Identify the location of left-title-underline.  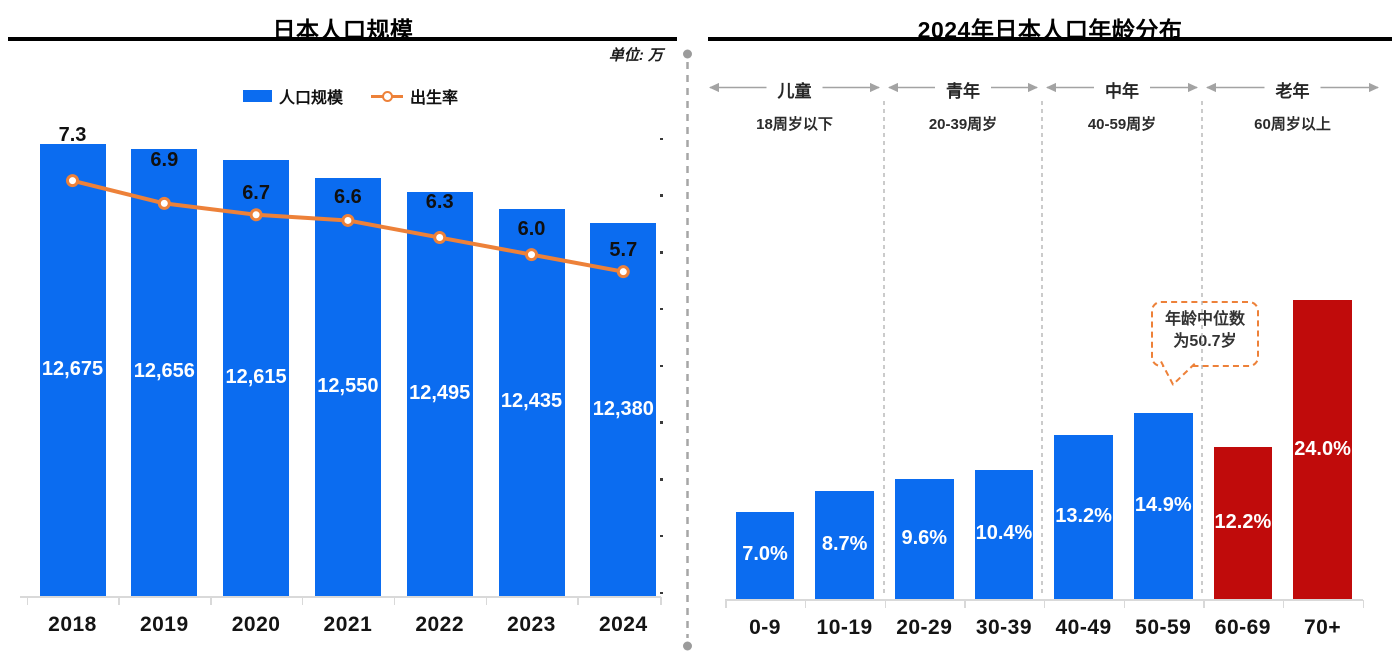
(342, 39).